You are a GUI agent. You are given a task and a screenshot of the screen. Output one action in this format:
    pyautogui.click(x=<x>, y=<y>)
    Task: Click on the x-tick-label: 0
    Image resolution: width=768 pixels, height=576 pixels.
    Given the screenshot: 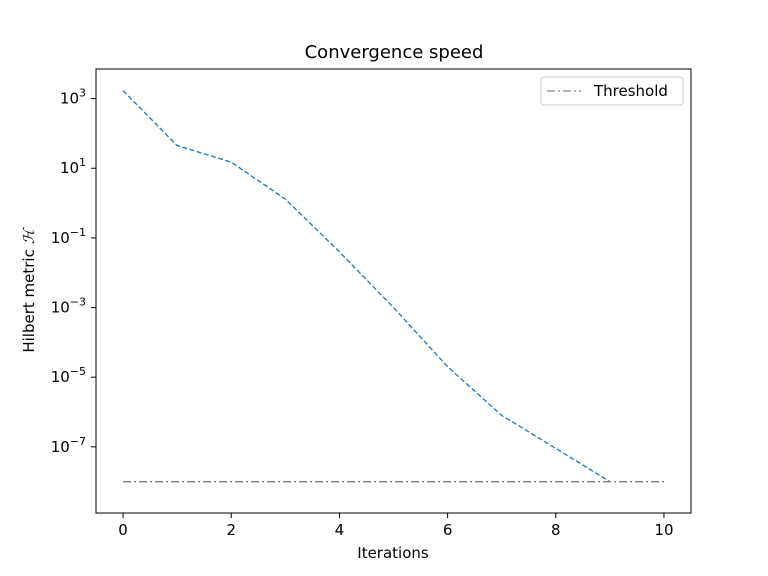 What is the action you would take?
    pyautogui.click(x=123, y=530)
    